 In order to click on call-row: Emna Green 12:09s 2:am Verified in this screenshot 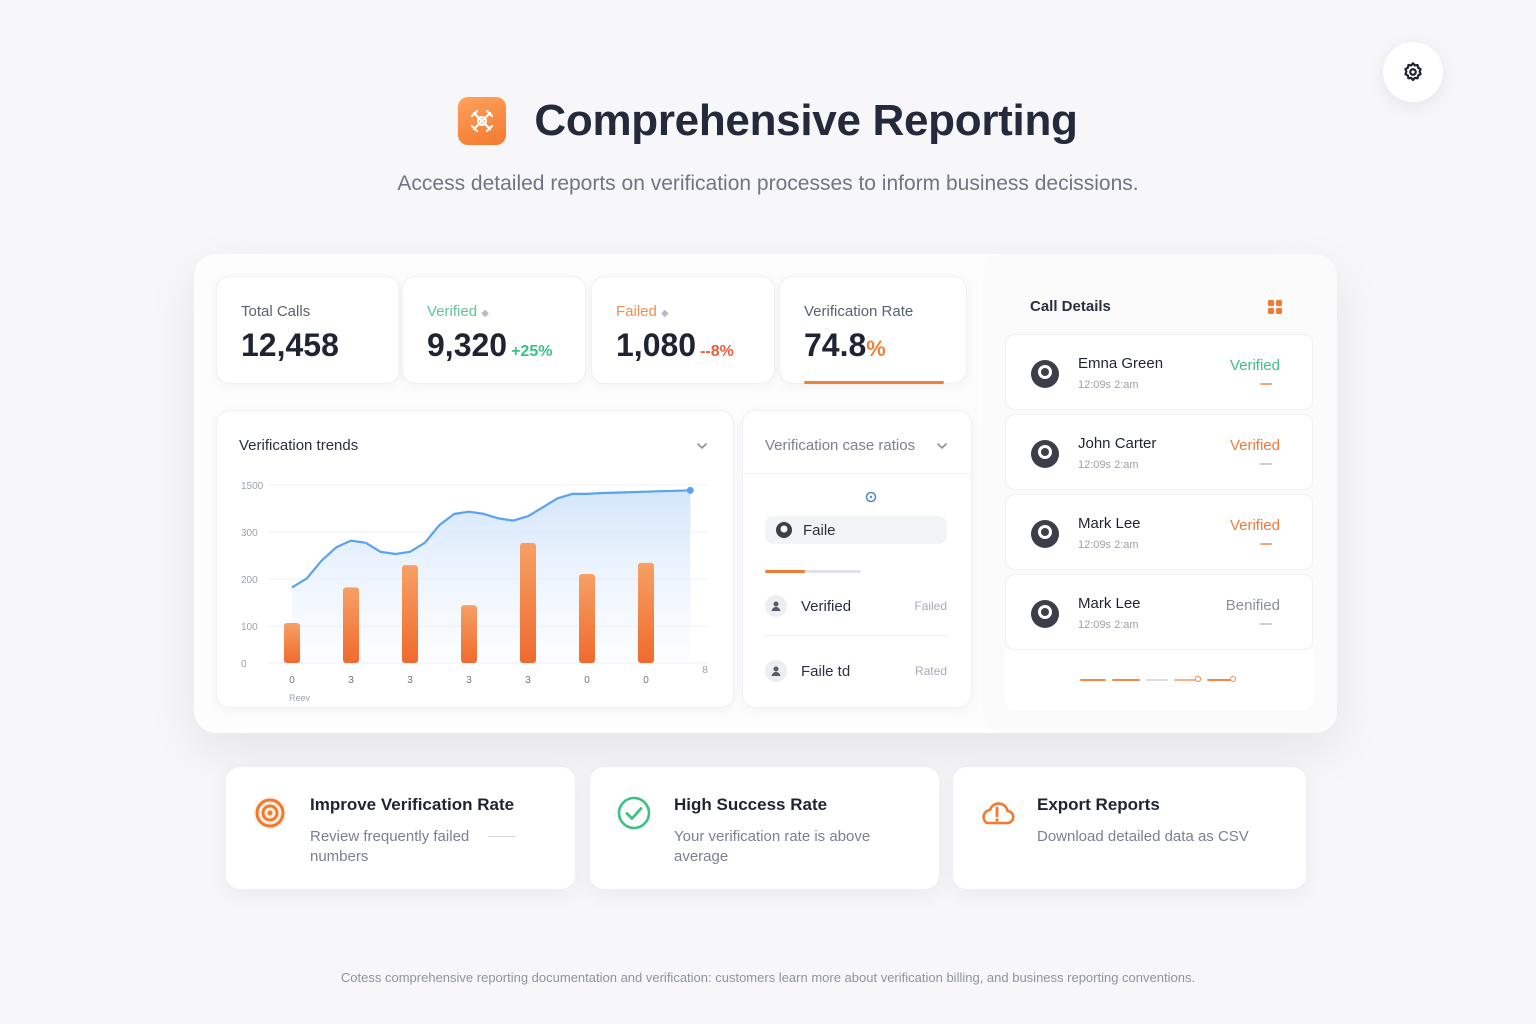, I will do `click(1159, 372)`.